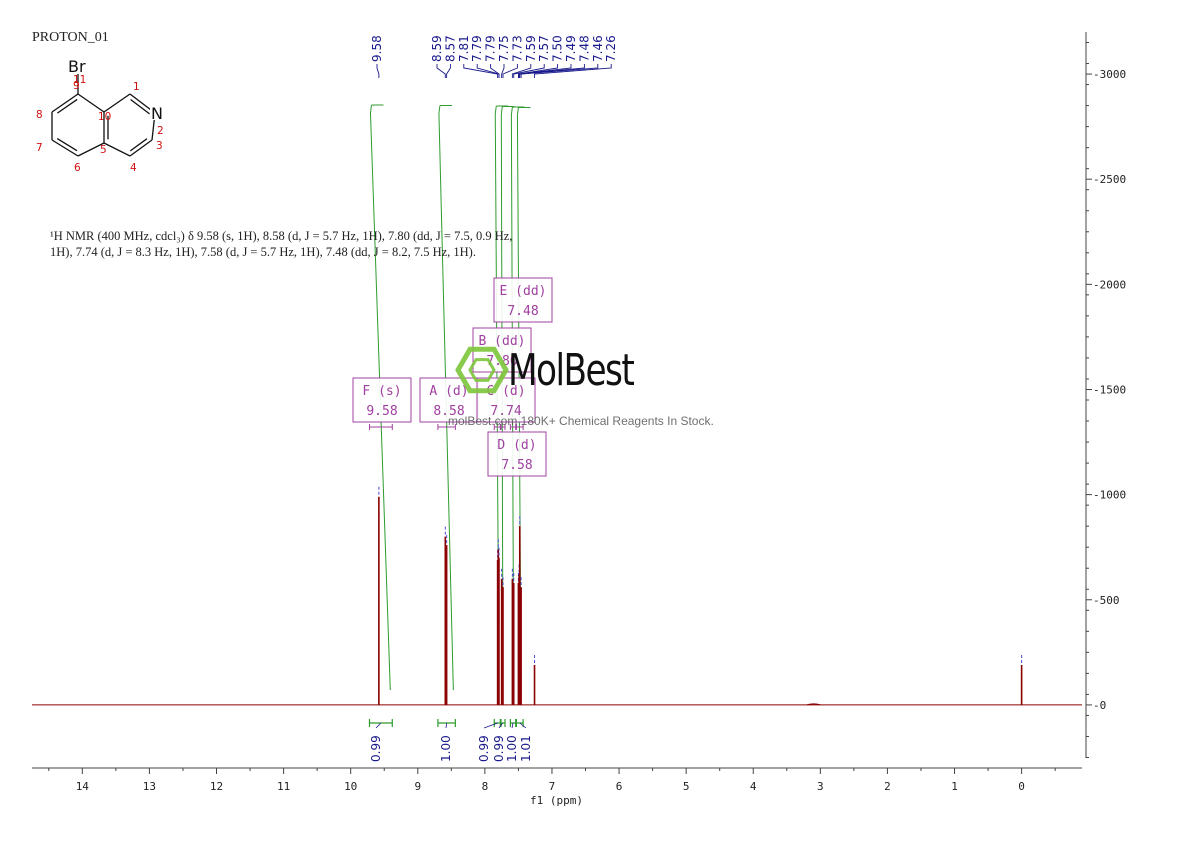  Describe the element at coordinates (381, 411) in the screenshot. I see `multiplet-shift: 9.58` at that location.